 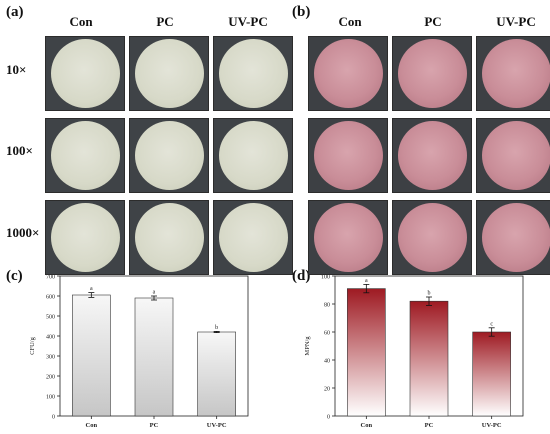 What do you see at coordinates (19, 150) in the screenshot?
I see `row-header-100x: 100×` at bounding box center [19, 150].